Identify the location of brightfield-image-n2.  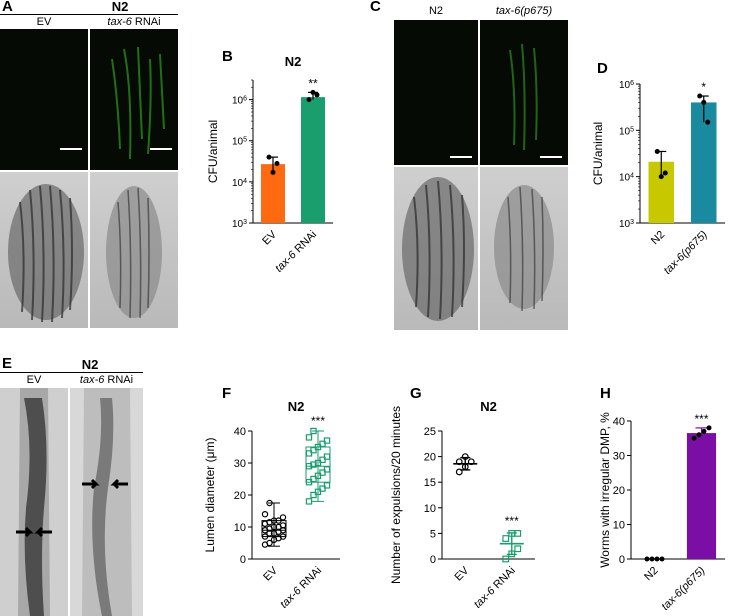
(436, 248).